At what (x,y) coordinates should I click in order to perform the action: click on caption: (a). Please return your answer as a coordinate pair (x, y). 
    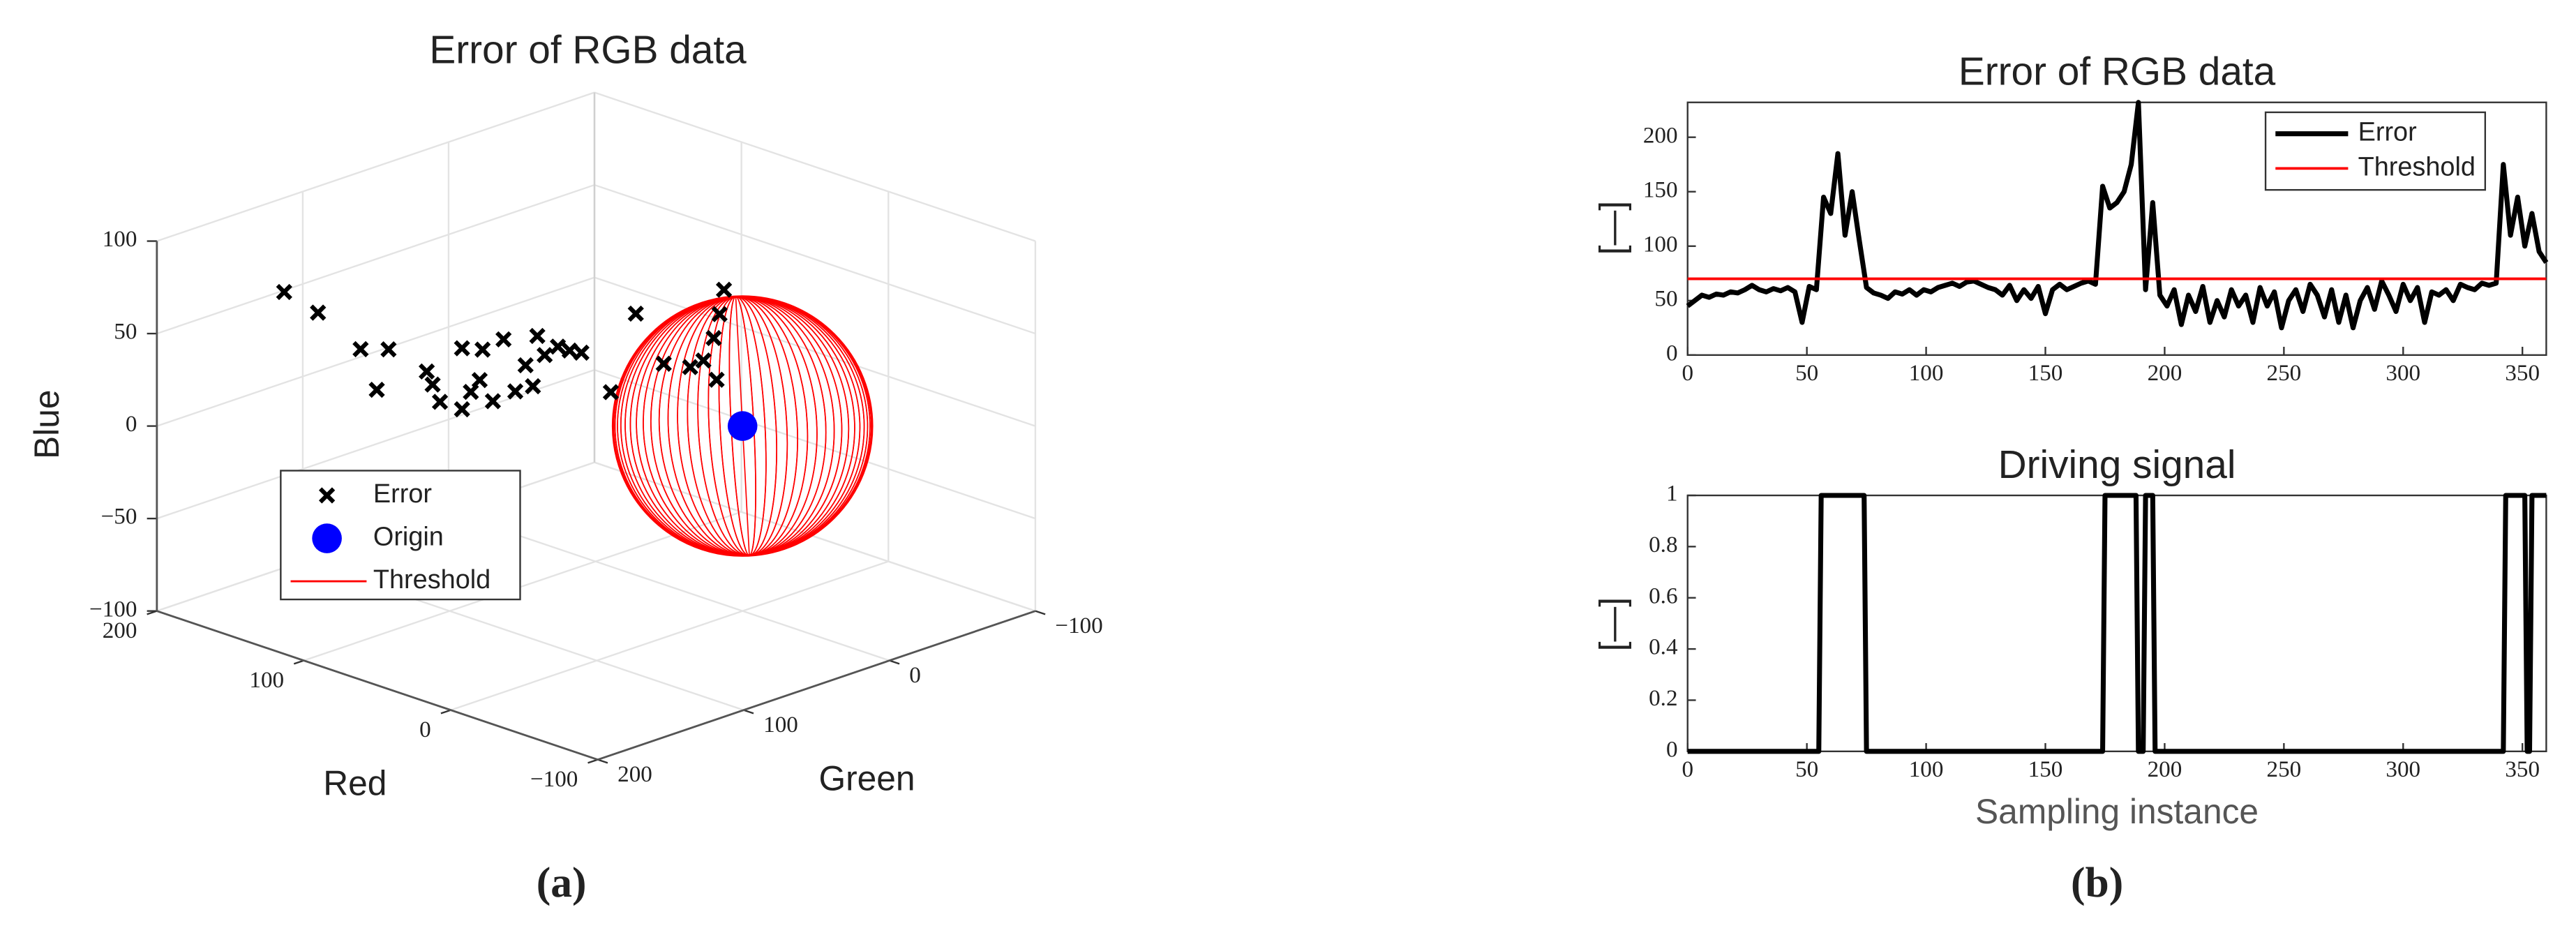
    Looking at the image, I should click on (562, 882).